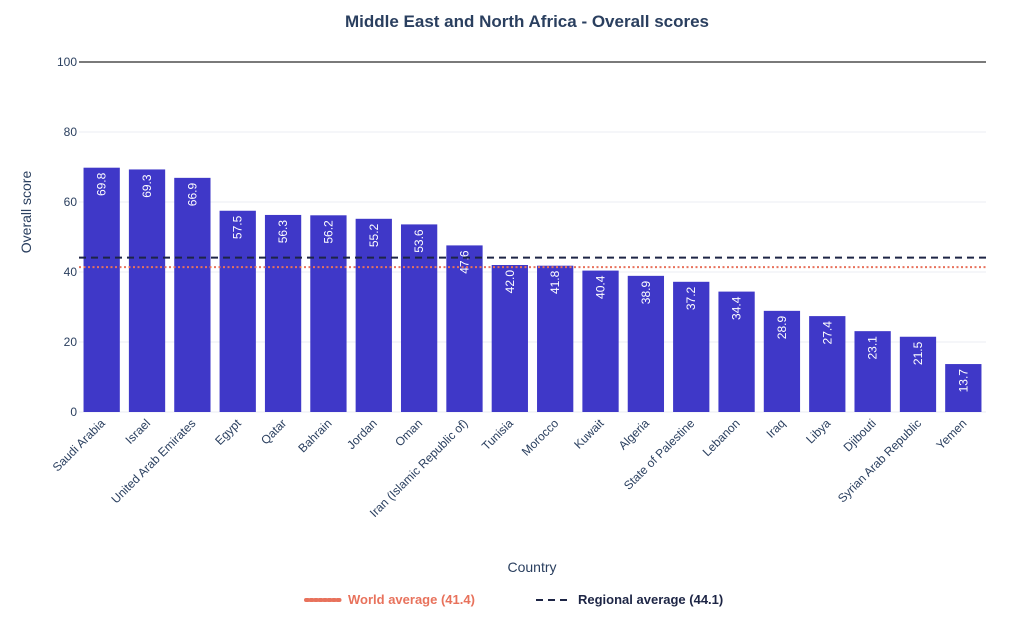  What do you see at coordinates (328, 232) in the screenshot?
I see `bar-value-label: 56.2` at bounding box center [328, 232].